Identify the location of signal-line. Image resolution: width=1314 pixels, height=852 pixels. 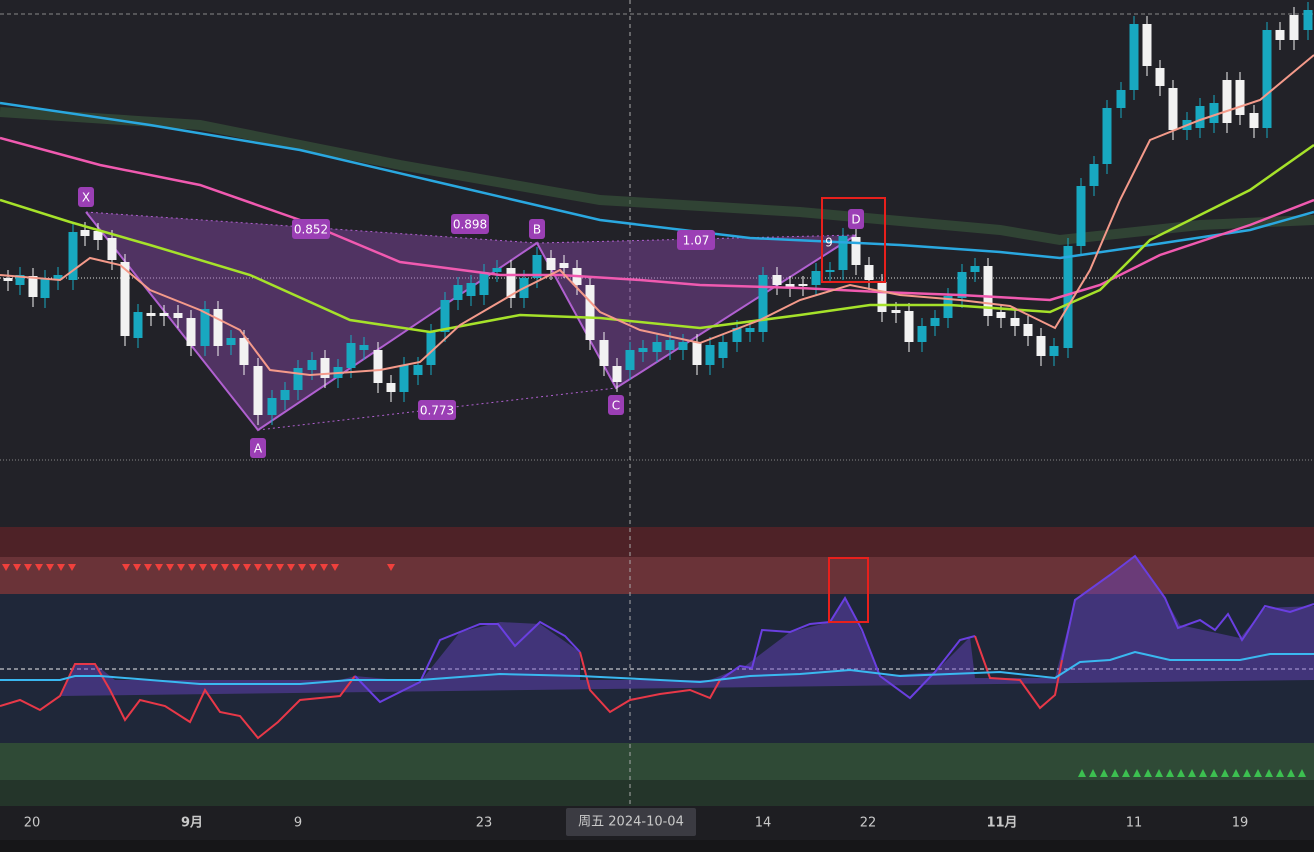
(657, 667).